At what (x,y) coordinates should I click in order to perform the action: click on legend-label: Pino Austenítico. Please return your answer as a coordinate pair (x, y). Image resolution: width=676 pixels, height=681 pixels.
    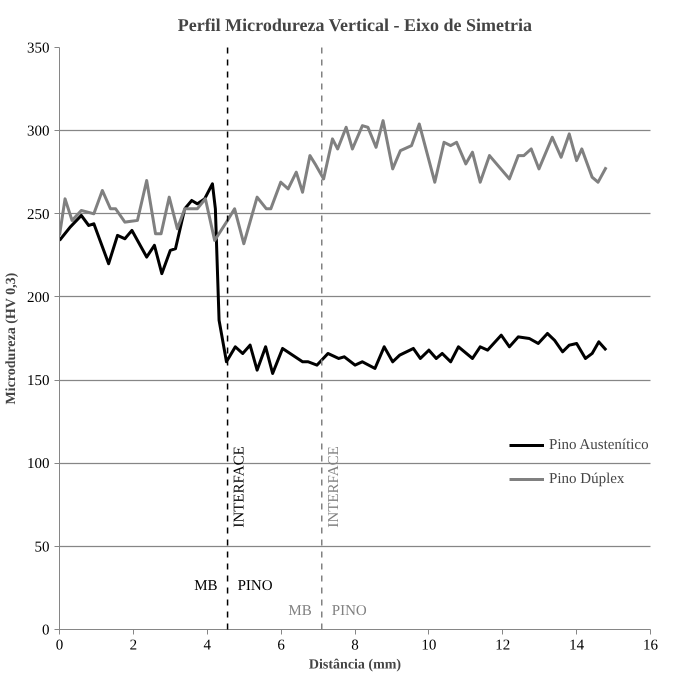
    Looking at the image, I should click on (599, 445).